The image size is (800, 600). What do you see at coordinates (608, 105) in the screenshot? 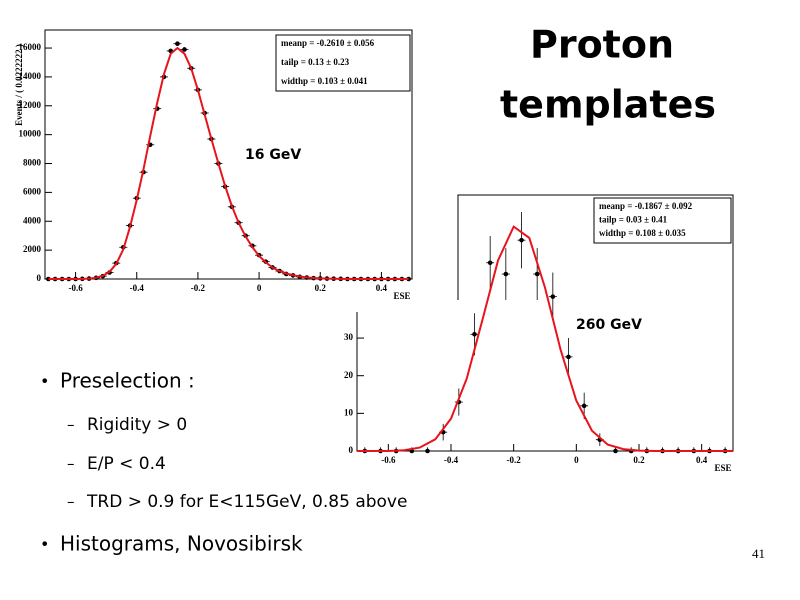
I see `slide-title: templates` at bounding box center [608, 105].